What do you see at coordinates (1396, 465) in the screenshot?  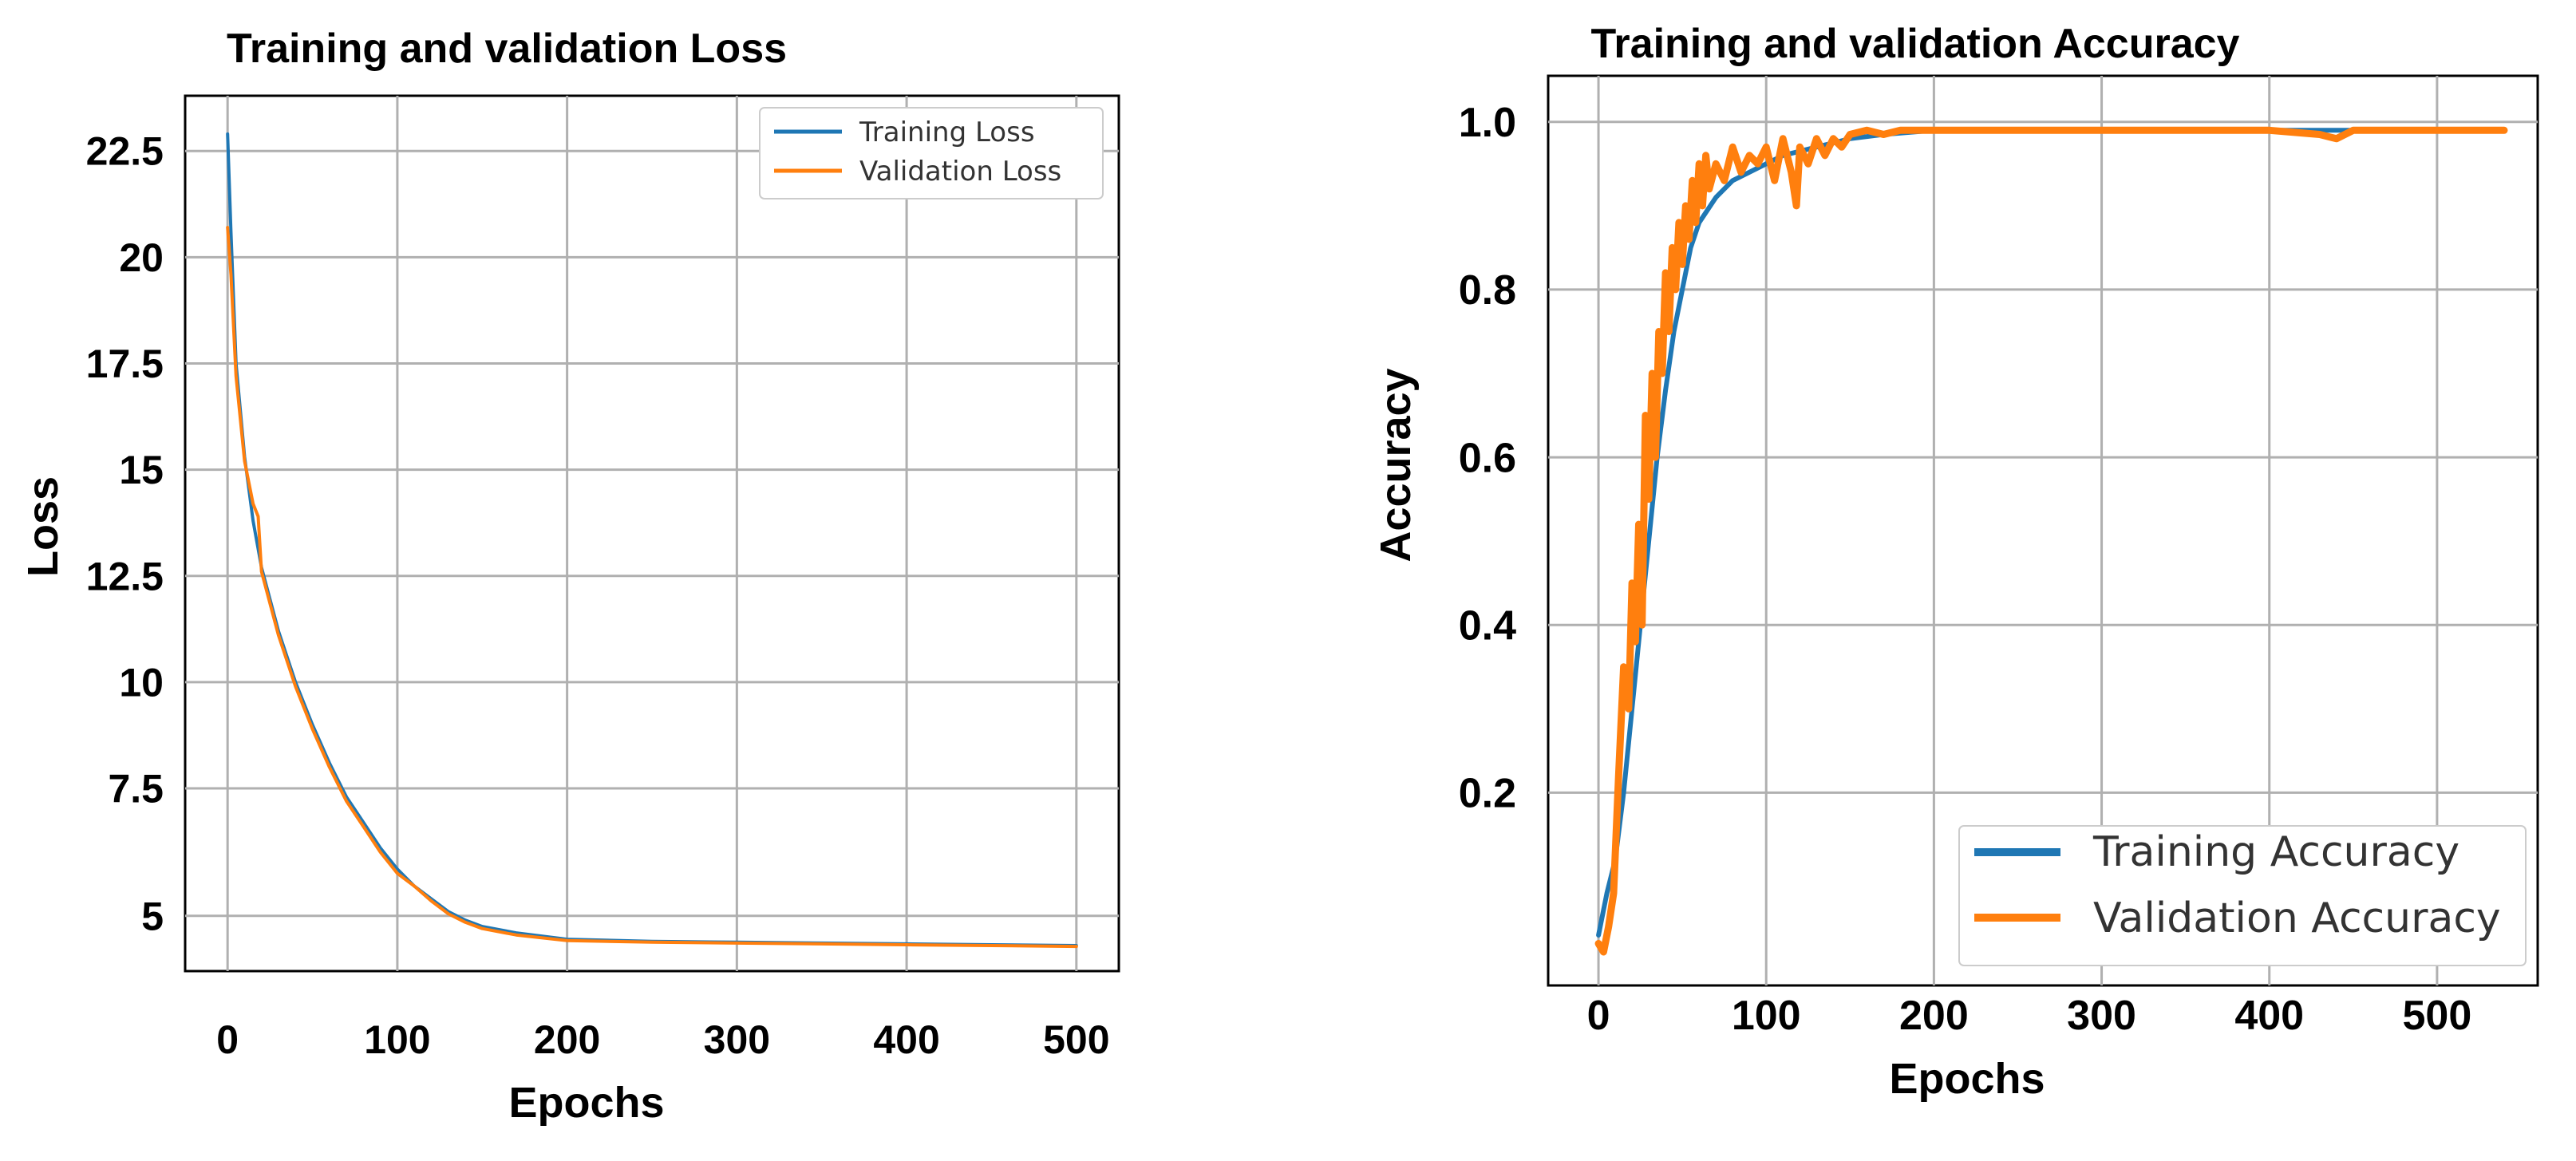 I see `accuracy-y-axis-label: Accuracy` at bounding box center [1396, 465].